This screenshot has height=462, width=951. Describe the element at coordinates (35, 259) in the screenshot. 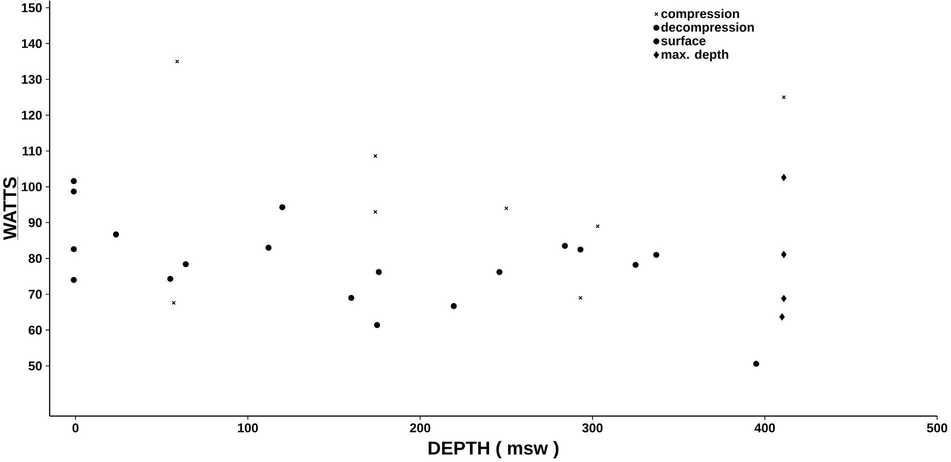

I see `y-tick-label: 80` at that location.